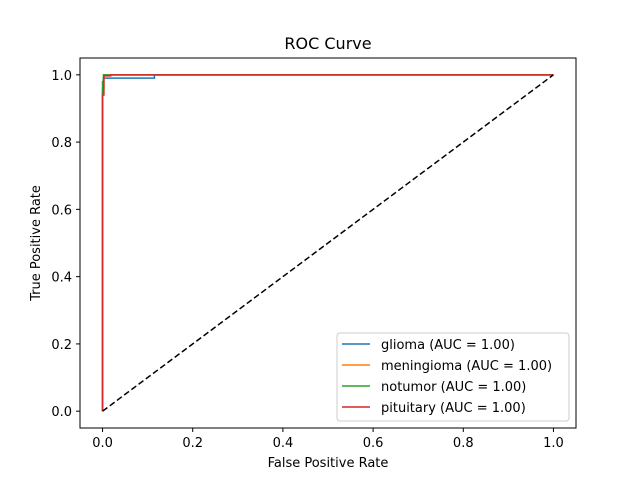 The width and height of the screenshot is (640, 480). I want to click on legend-label-pituitary: pituitary (AUC = 1.00), so click(453, 408).